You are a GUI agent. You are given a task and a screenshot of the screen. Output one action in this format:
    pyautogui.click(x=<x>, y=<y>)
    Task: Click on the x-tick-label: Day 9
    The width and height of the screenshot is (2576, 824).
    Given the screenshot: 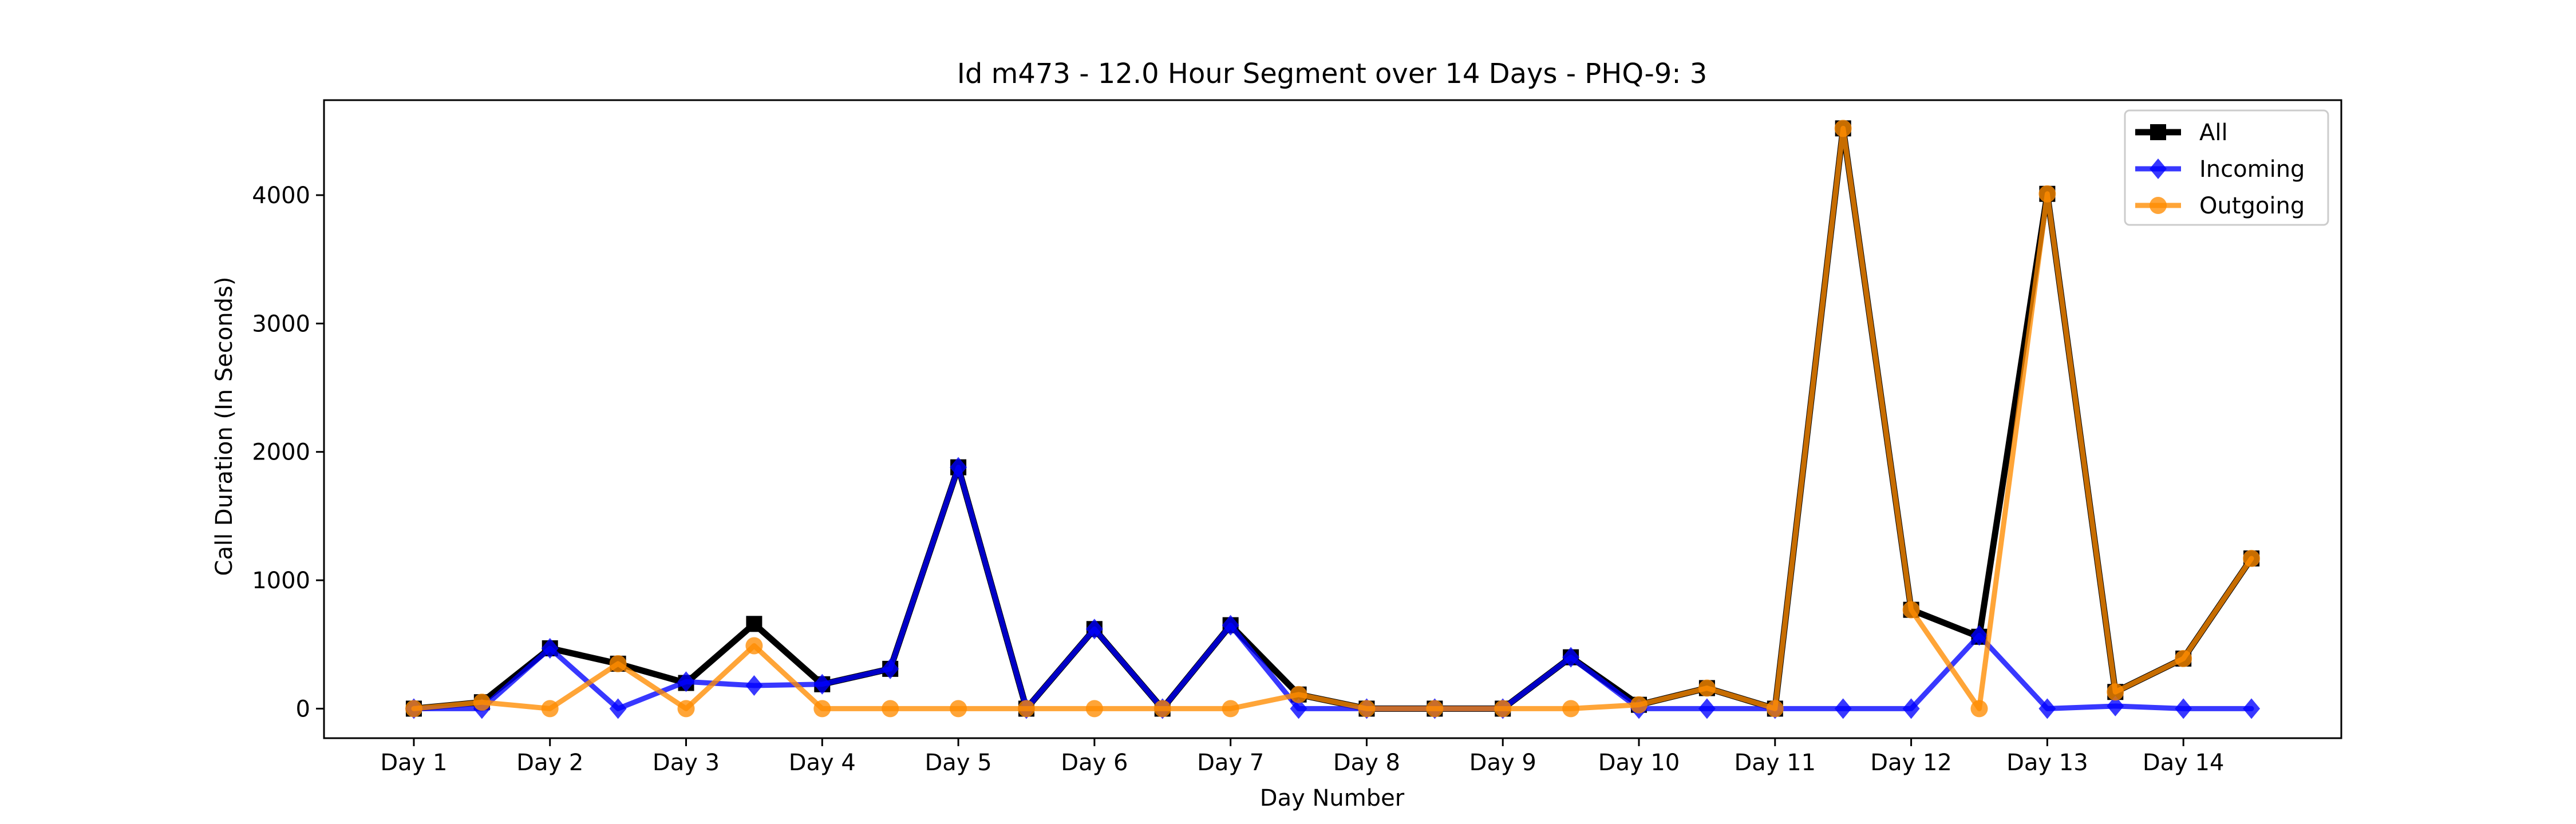 What is the action you would take?
    pyautogui.click(x=1502, y=763)
    